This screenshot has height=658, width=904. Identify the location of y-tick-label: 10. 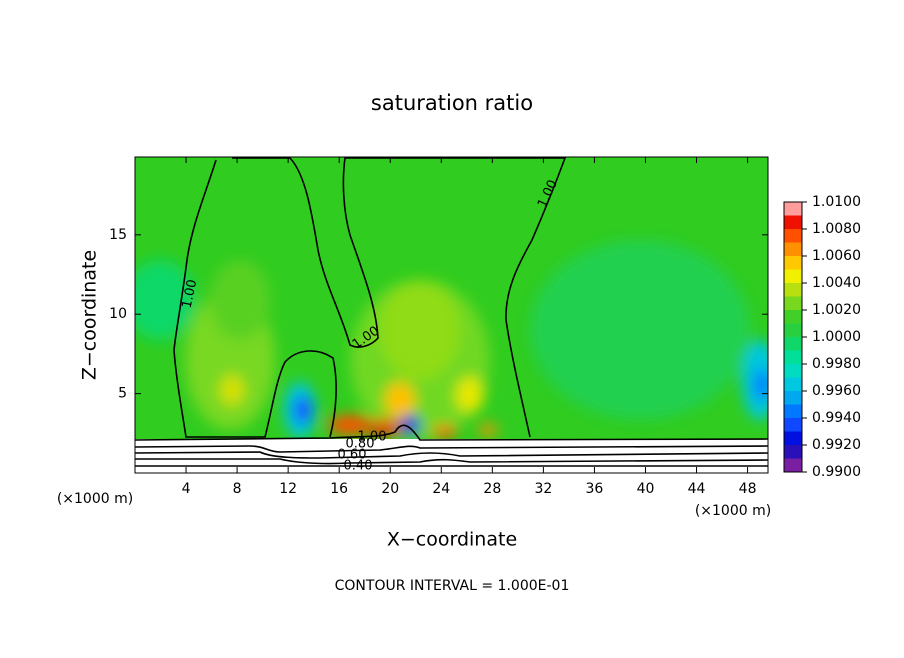
(118, 314).